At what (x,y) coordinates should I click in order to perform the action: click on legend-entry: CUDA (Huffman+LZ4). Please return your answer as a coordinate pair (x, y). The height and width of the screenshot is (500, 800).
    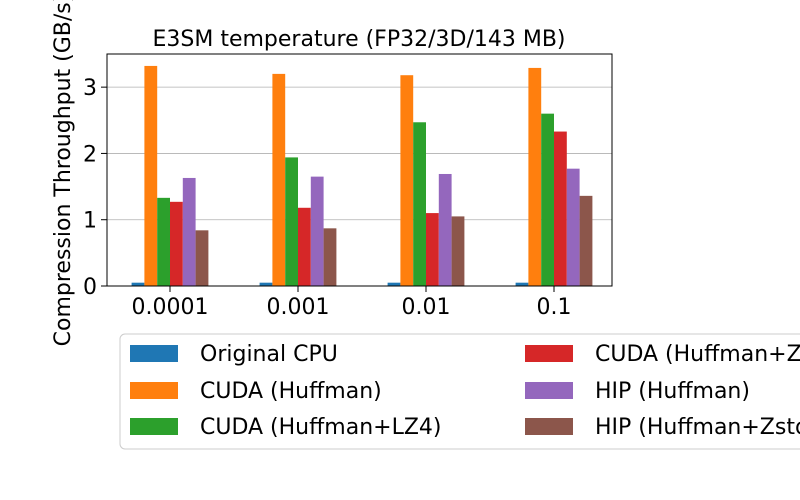
    Looking at the image, I should click on (320, 427).